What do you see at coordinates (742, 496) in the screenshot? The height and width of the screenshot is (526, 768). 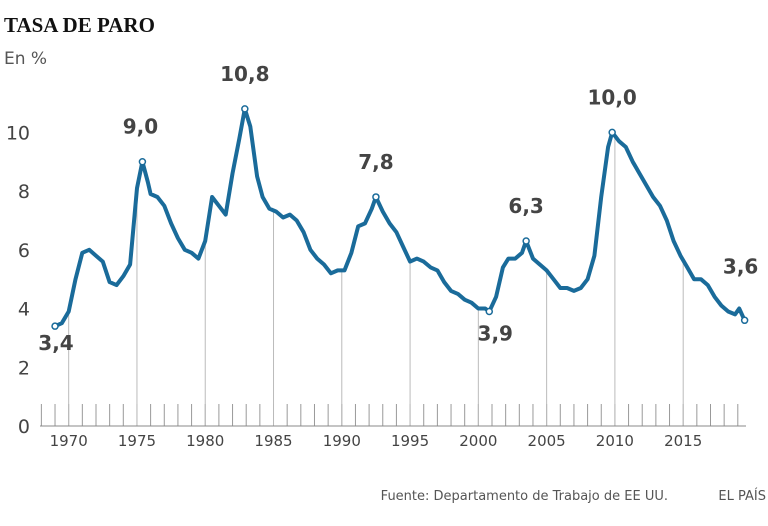 I see `brand: EL PAÍS` at bounding box center [742, 496].